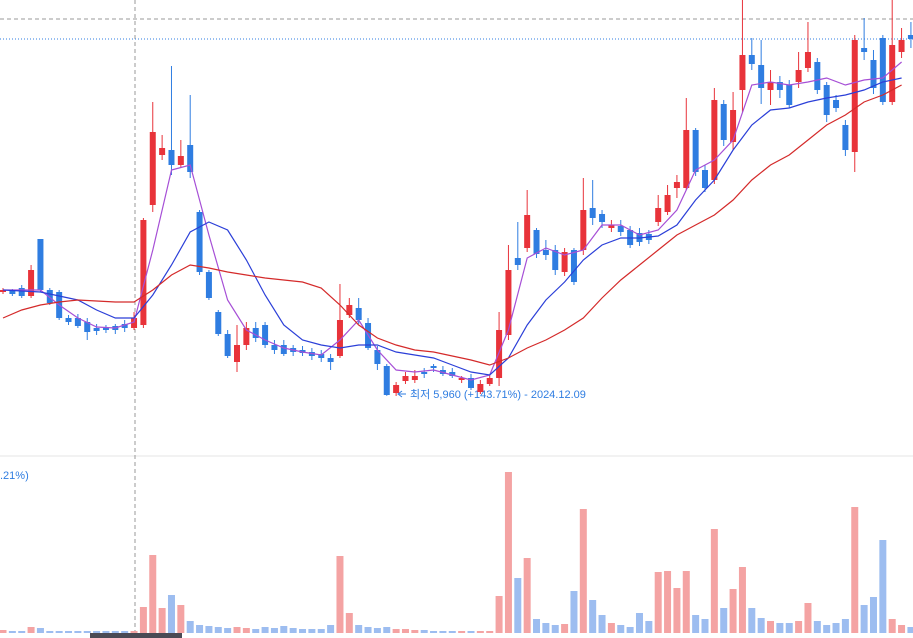 This screenshot has height=638, width=913. I want to click on low-annotation: 최저 5,960 (+143.71%) - 2024.12.09, so click(498, 394).